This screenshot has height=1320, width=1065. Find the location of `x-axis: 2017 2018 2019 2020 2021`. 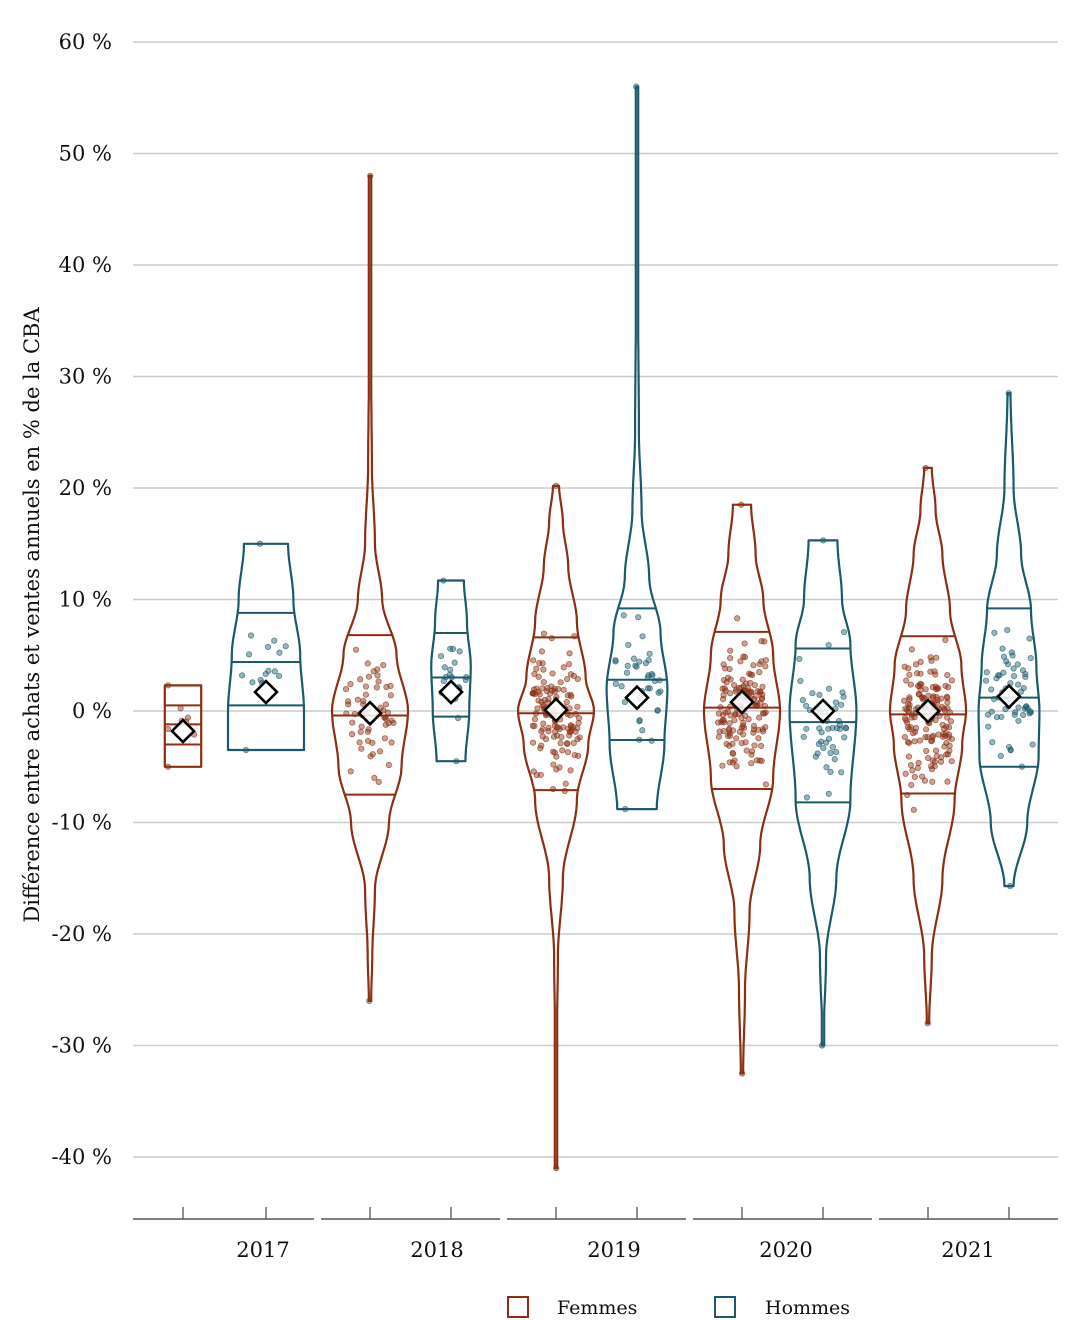

x-axis: 2017 2018 2019 2020 2021 is located at coordinates (595, 1234).